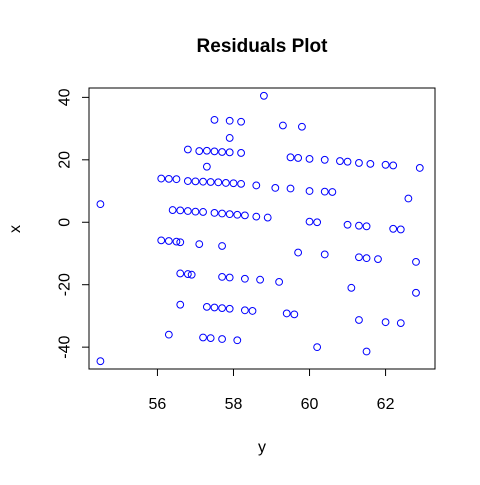  What do you see at coordinates (158, 404) in the screenshot?
I see `x-tick-label: 56` at bounding box center [158, 404].